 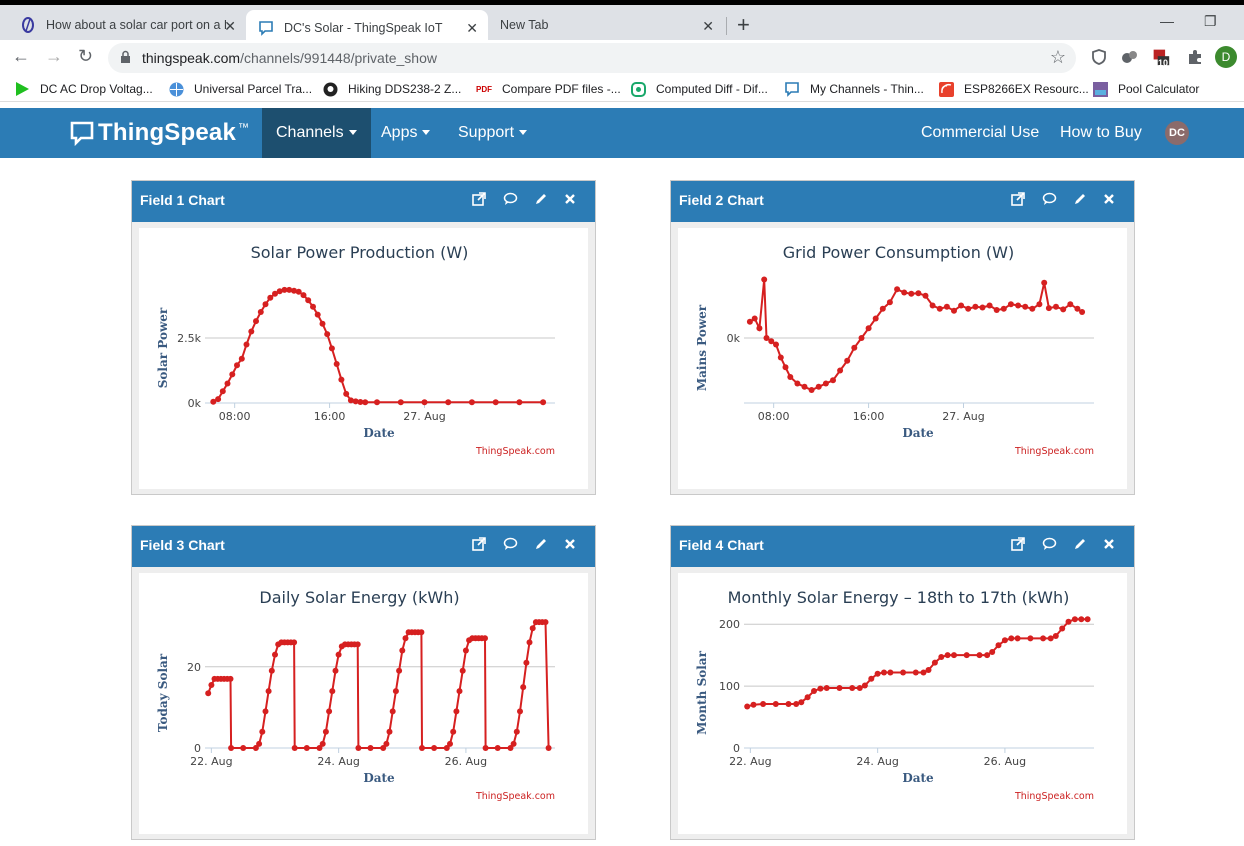 What do you see at coordinates (493, 133) in the screenshot?
I see `nav-support: Support` at bounding box center [493, 133].